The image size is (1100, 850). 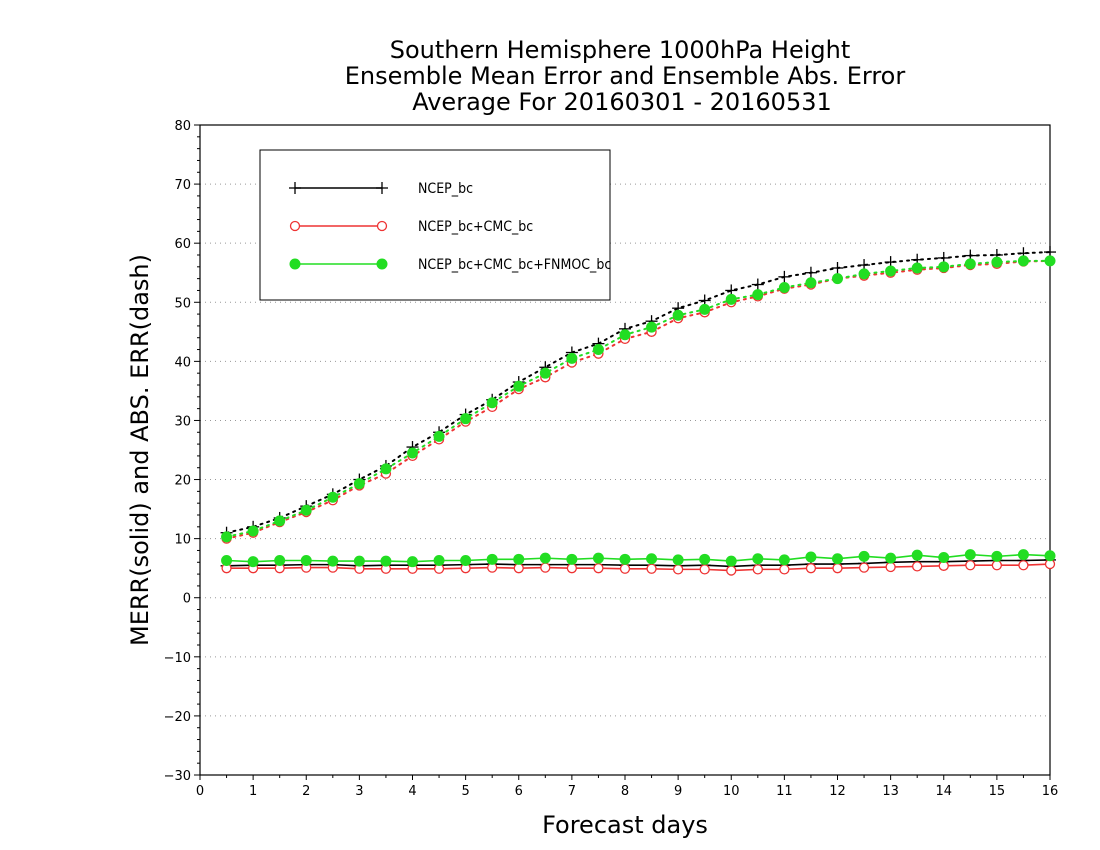 What do you see at coordinates (638, 558) in the screenshot?
I see `series-line-merr` at bounding box center [638, 558].